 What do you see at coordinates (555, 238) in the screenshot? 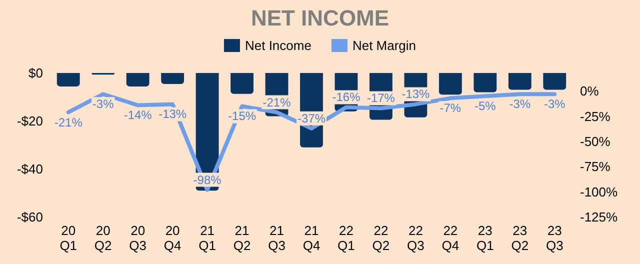
I see `x-tick-label: 23 Q3` at bounding box center [555, 238].